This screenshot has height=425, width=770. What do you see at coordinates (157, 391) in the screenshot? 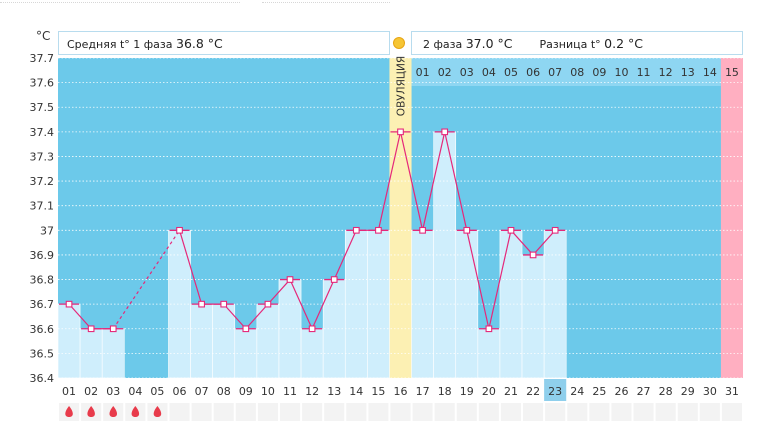
I see `x-day-label: 05` at bounding box center [157, 391].